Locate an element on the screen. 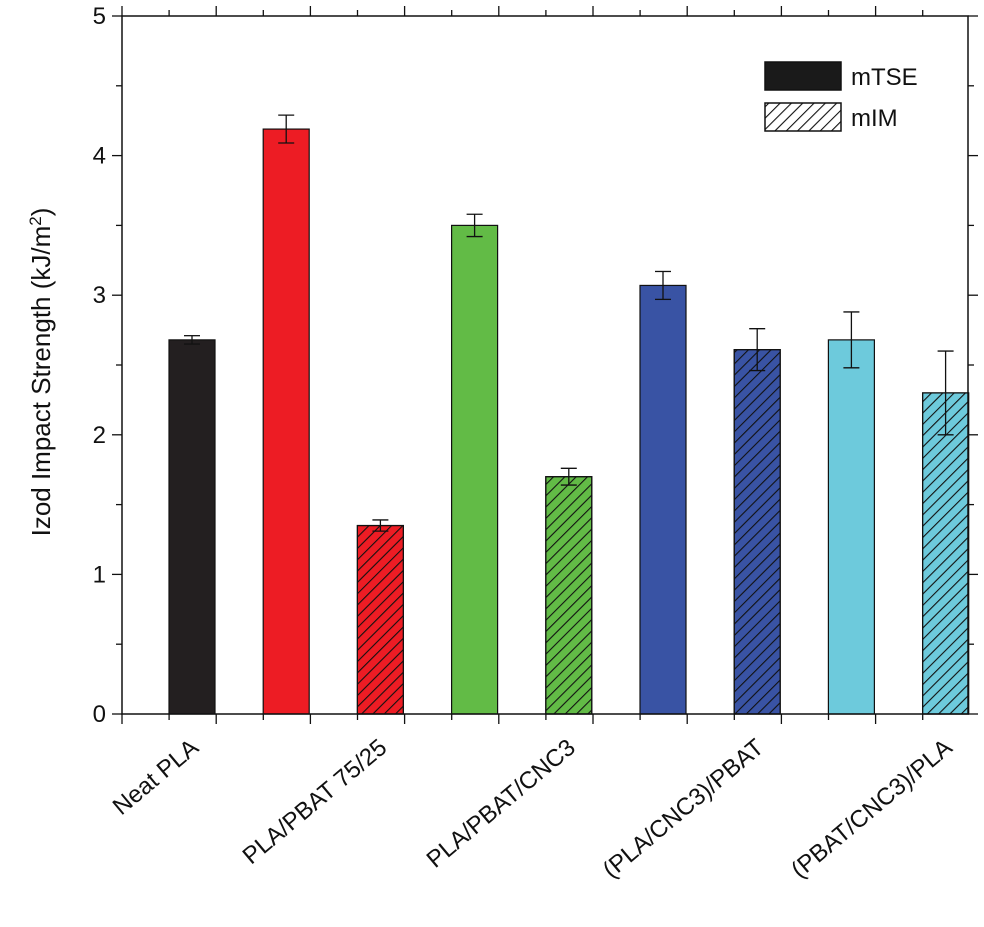 This screenshot has height=927, width=984. bar-pla-pbat-cnc3-mtse is located at coordinates (475, 469).